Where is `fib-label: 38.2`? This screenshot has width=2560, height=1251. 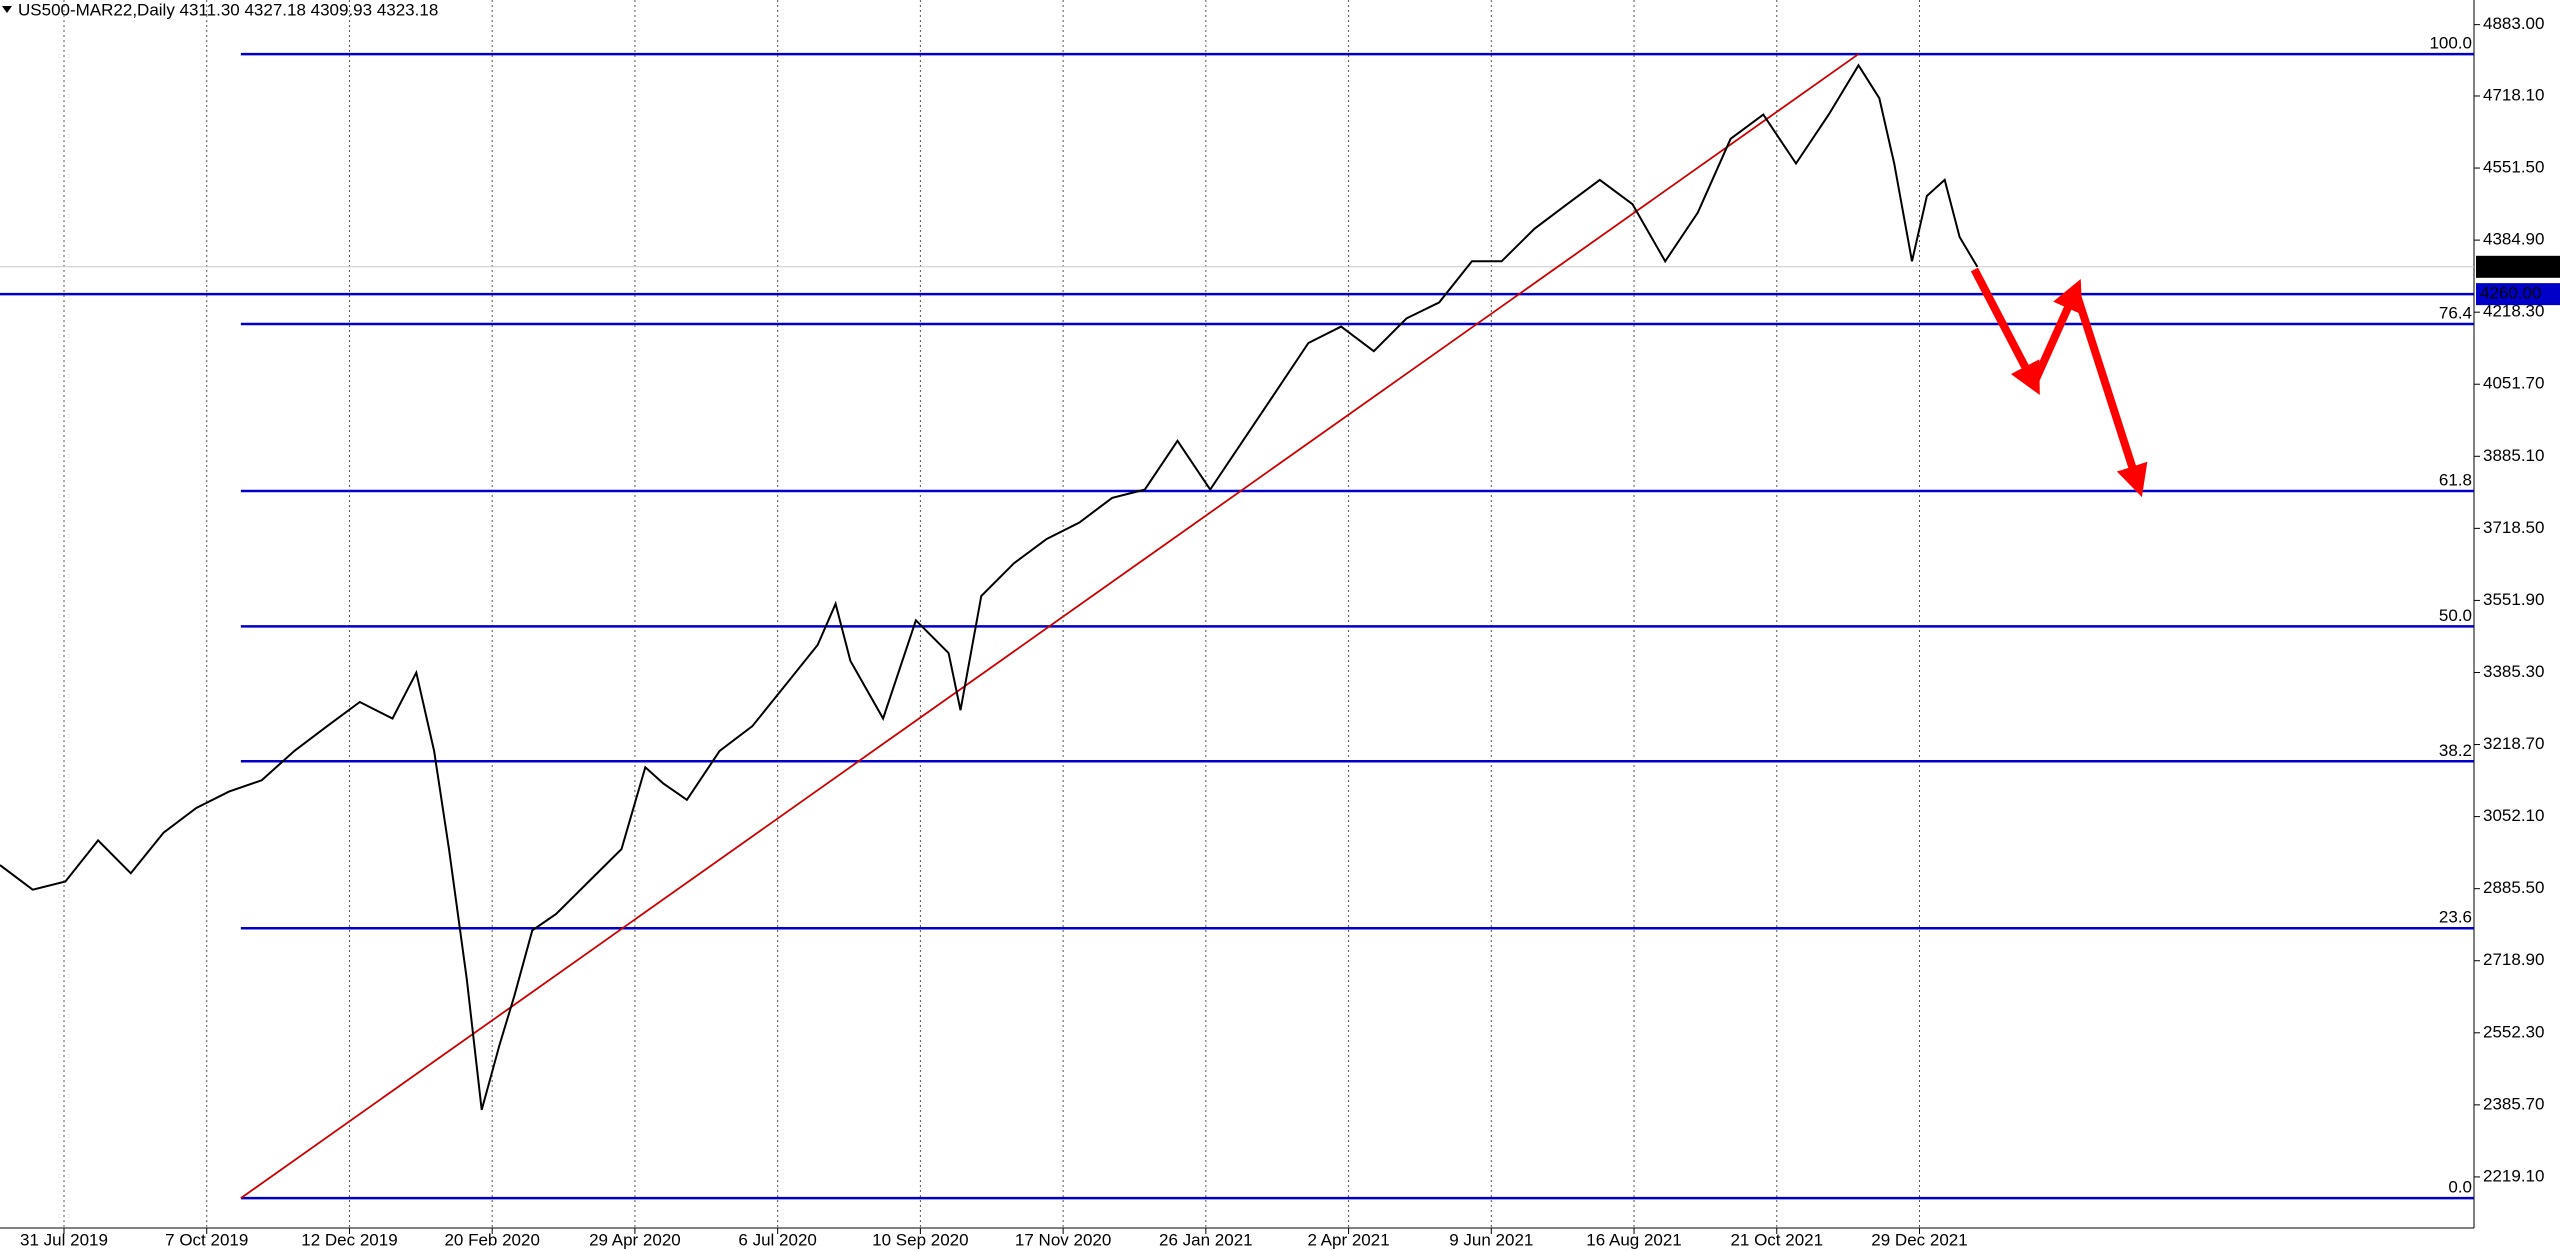 fib-label: 38.2 is located at coordinates (2455, 750).